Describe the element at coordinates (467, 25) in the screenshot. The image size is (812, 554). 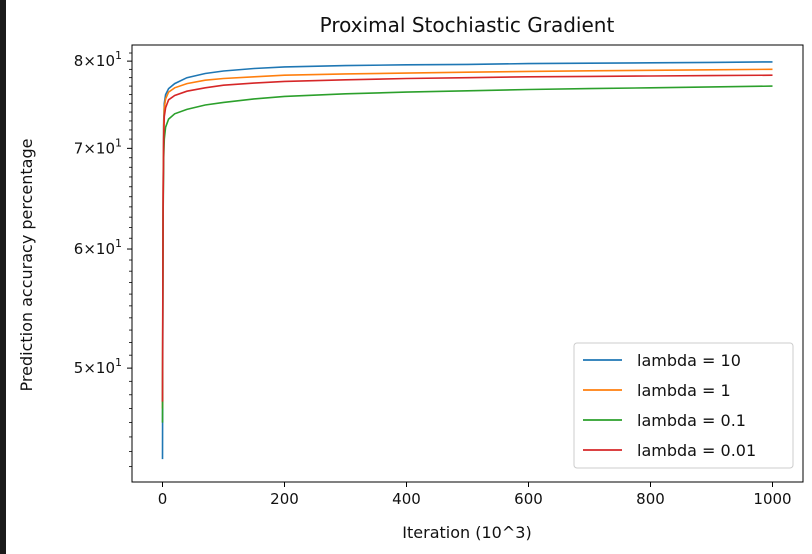
I see `chart-title: Proximal Stochiastic Gradient` at that location.